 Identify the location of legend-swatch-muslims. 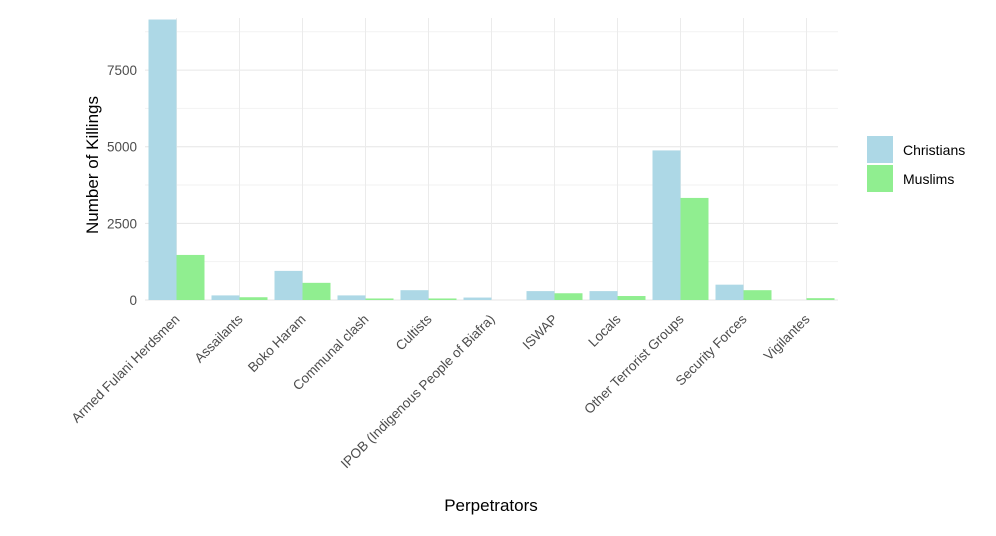
(880, 178).